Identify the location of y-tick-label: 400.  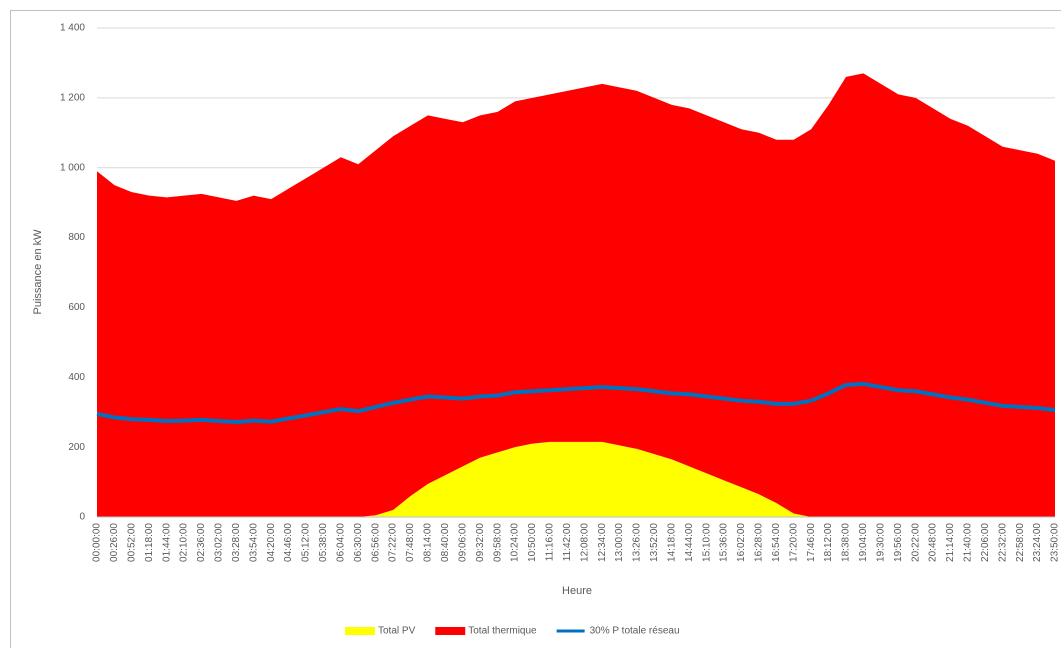
(76, 377).